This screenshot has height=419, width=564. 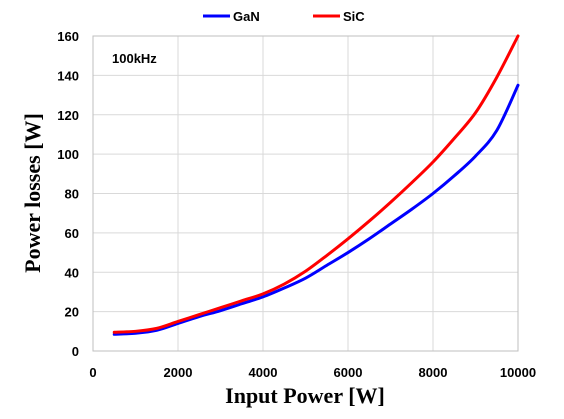 What do you see at coordinates (92, 372) in the screenshot?
I see `x-tick-label: 0` at bounding box center [92, 372].